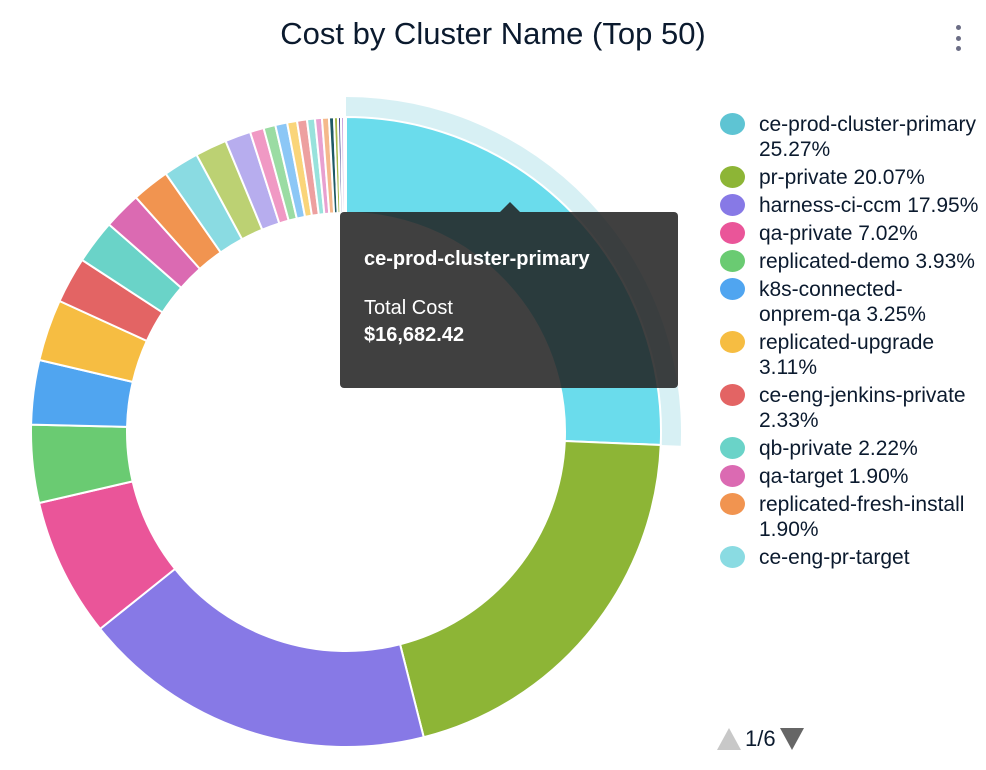  I want to click on legend-page-text: 1/6, so click(760, 738).